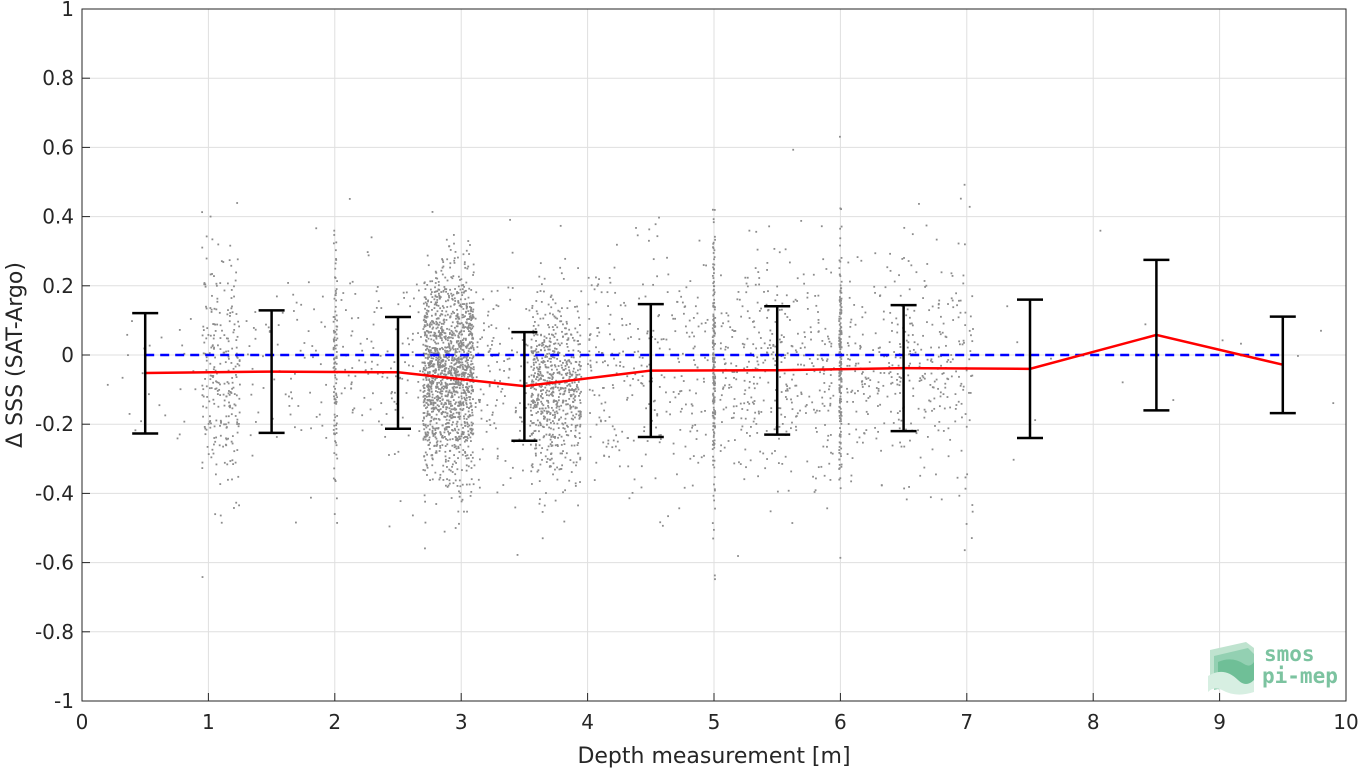 This screenshot has width=1360, height=770. I want to click on error-bar, so click(524, 386).